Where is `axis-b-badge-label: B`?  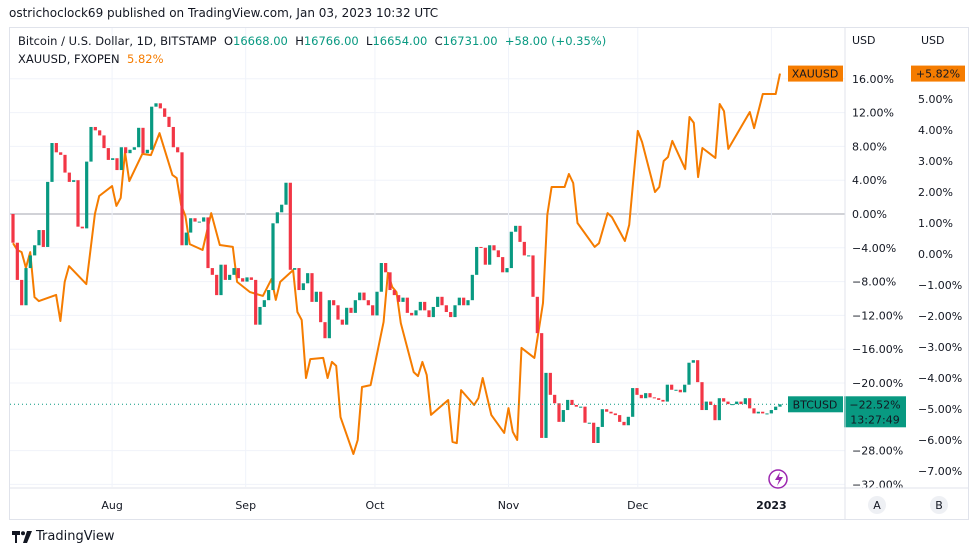 axis-b-badge-label: B is located at coordinates (939, 505).